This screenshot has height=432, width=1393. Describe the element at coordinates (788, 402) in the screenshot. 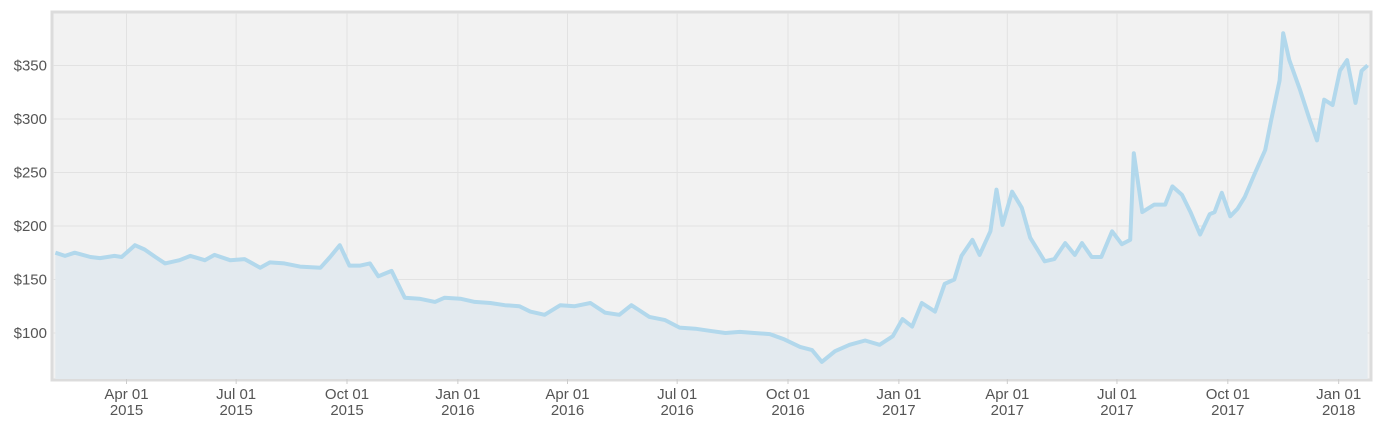

I see `x-tick-label: Oct 01 2016` at that location.